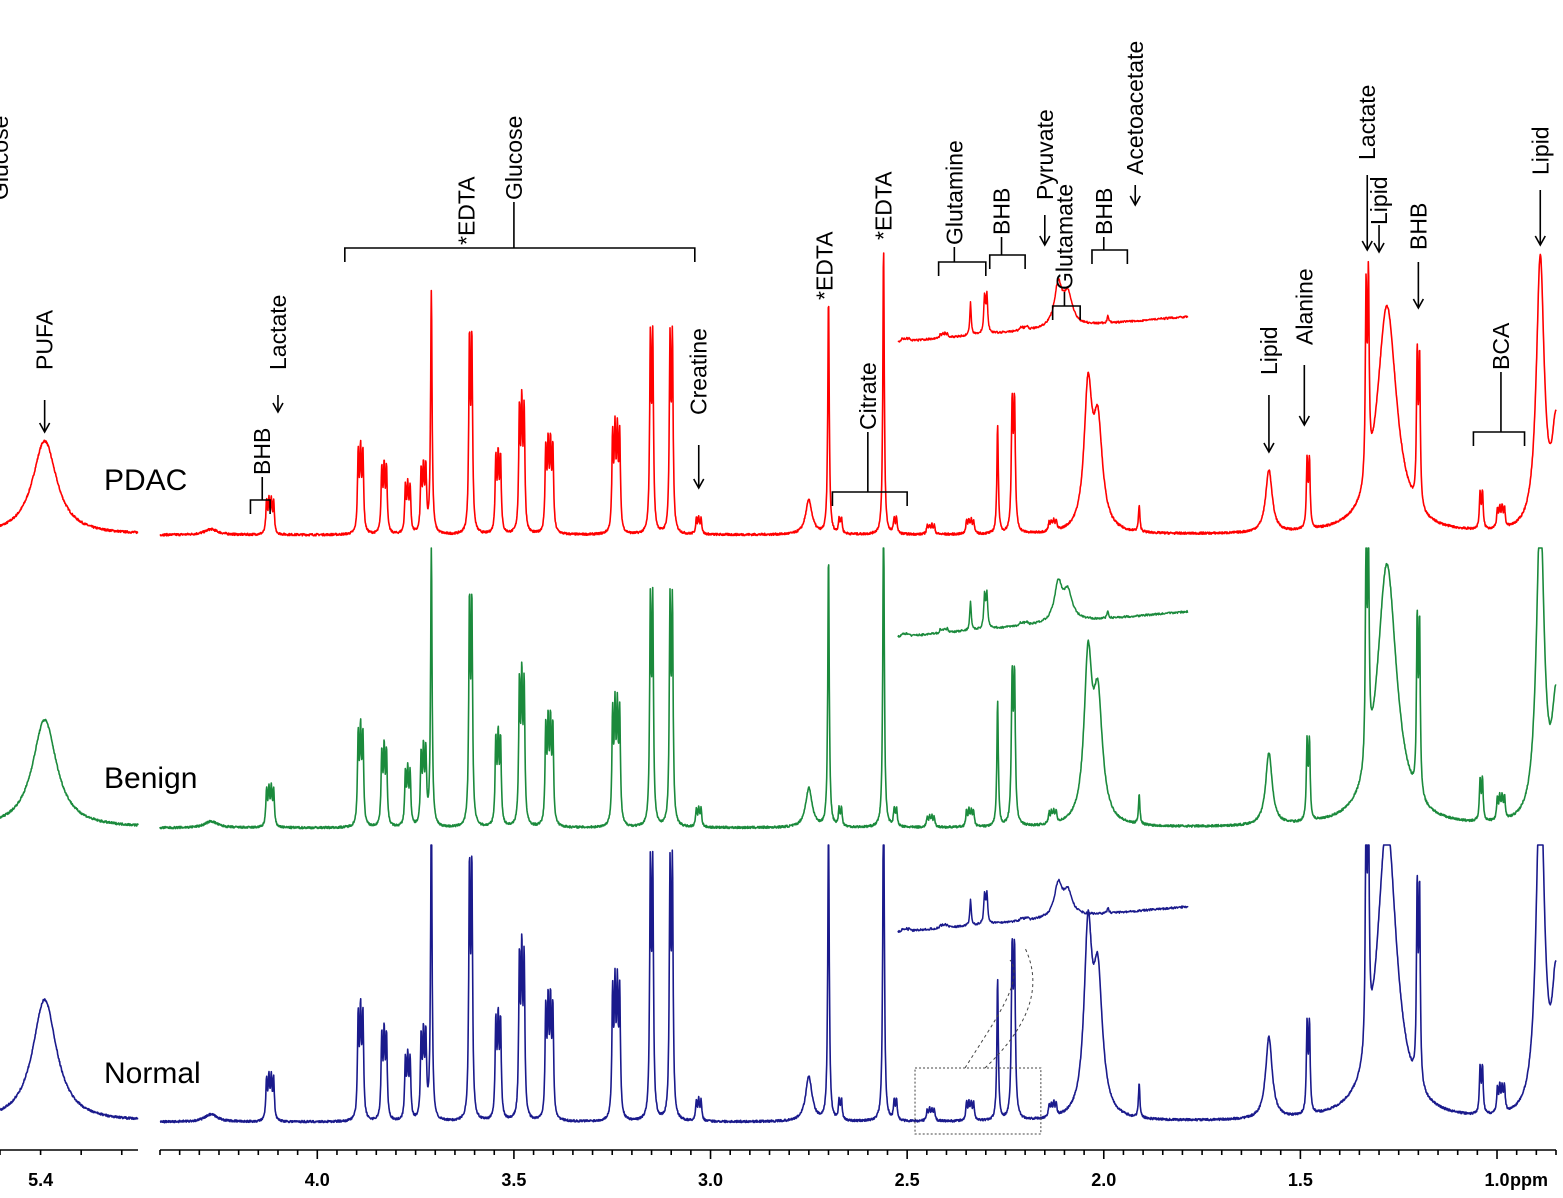 The height and width of the screenshot is (1198, 1563). Describe the element at coordinates (260, 495) in the screenshot. I see `annotation-bhb-2-bracket` at that location.